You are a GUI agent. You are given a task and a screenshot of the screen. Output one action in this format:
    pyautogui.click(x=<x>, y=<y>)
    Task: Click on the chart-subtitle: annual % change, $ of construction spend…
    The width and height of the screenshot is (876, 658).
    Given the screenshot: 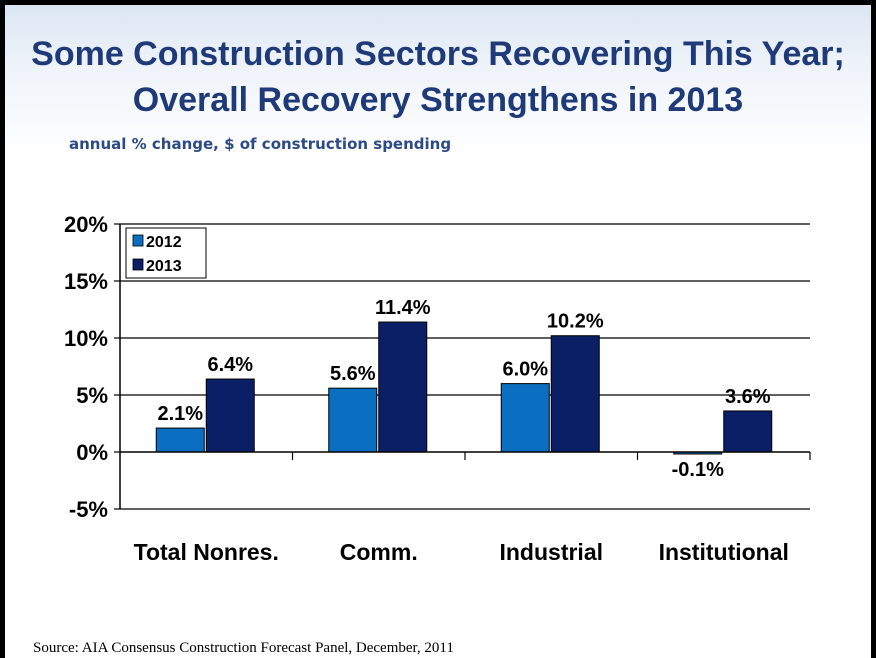 What is the action you would take?
    pyautogui.click(x=260, y=144)
    